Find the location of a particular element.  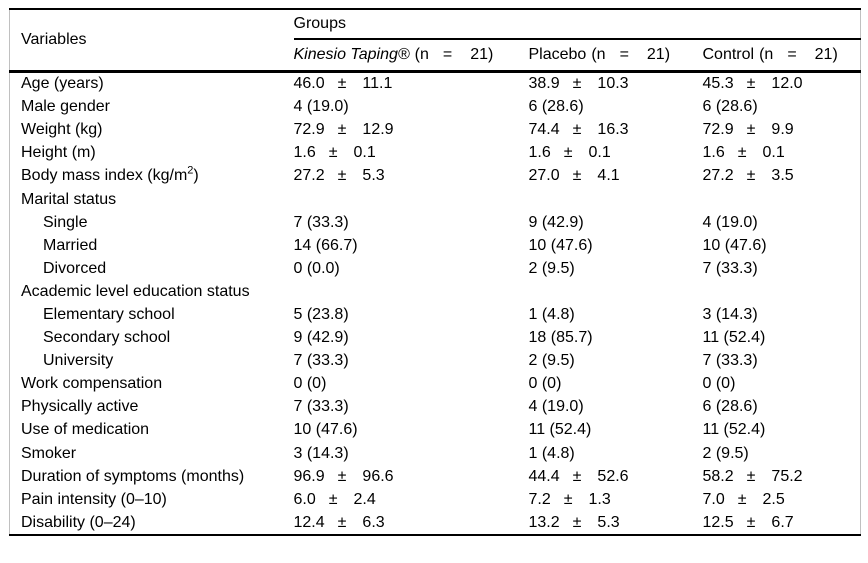

stat-cell: 7.2 ±1.3 is located at coordinates (569, 499).